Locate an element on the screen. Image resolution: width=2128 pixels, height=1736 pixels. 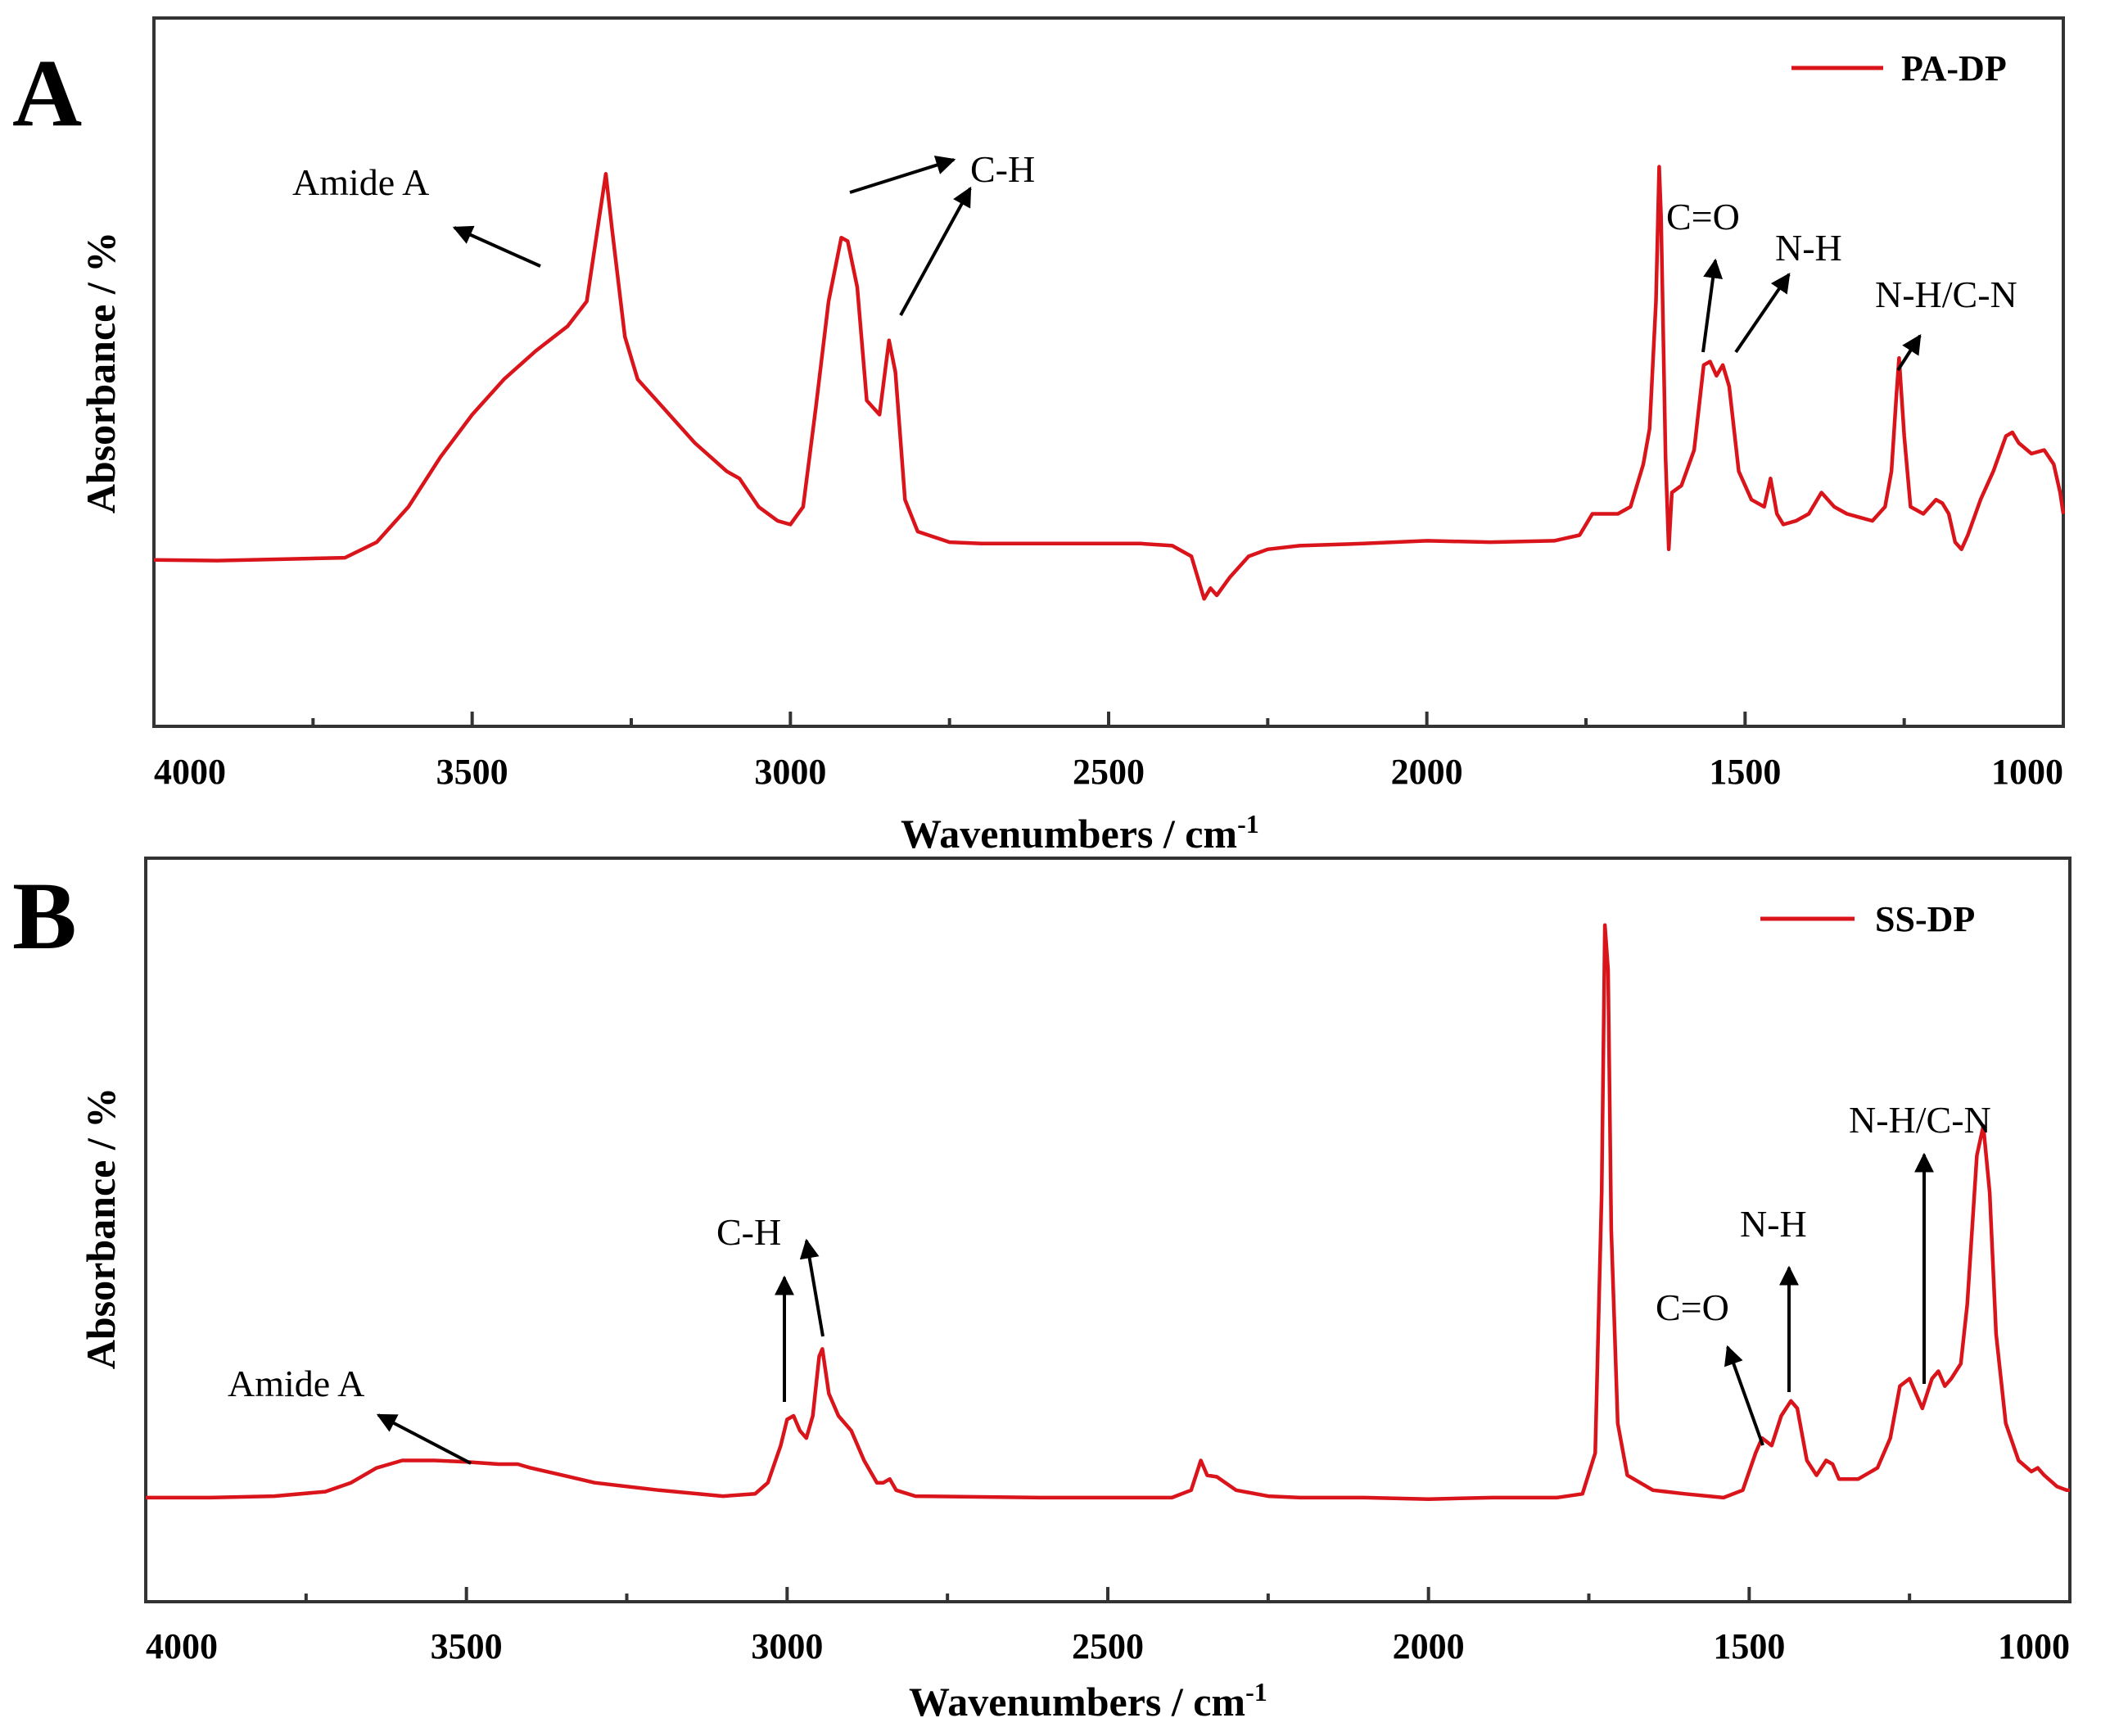
x-tick-label-b-4000: 4000 is located at coordinates (182, 1646).